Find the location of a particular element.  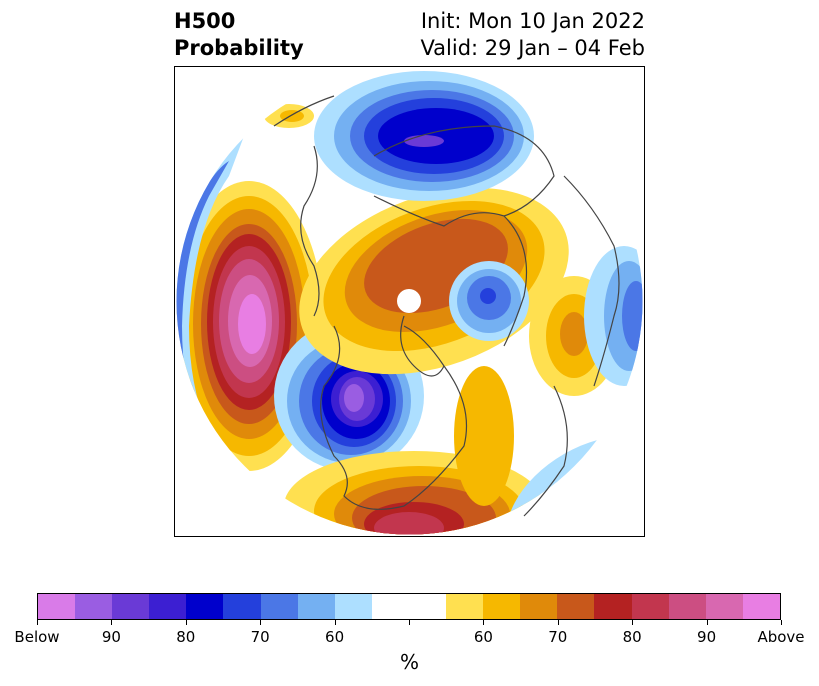

valid-range: Valid: 29 Jan – 04 Feb is located at coordinates (532, 48).